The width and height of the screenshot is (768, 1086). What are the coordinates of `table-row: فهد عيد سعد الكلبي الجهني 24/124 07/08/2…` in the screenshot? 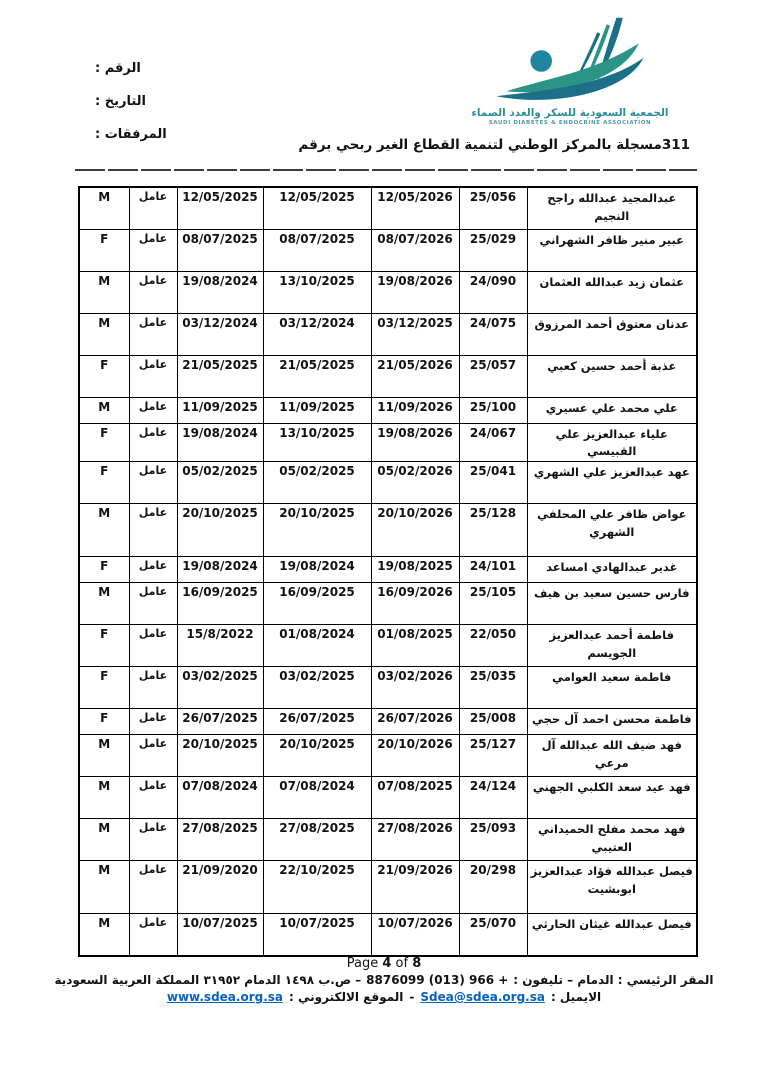 It's located at (388, 798).